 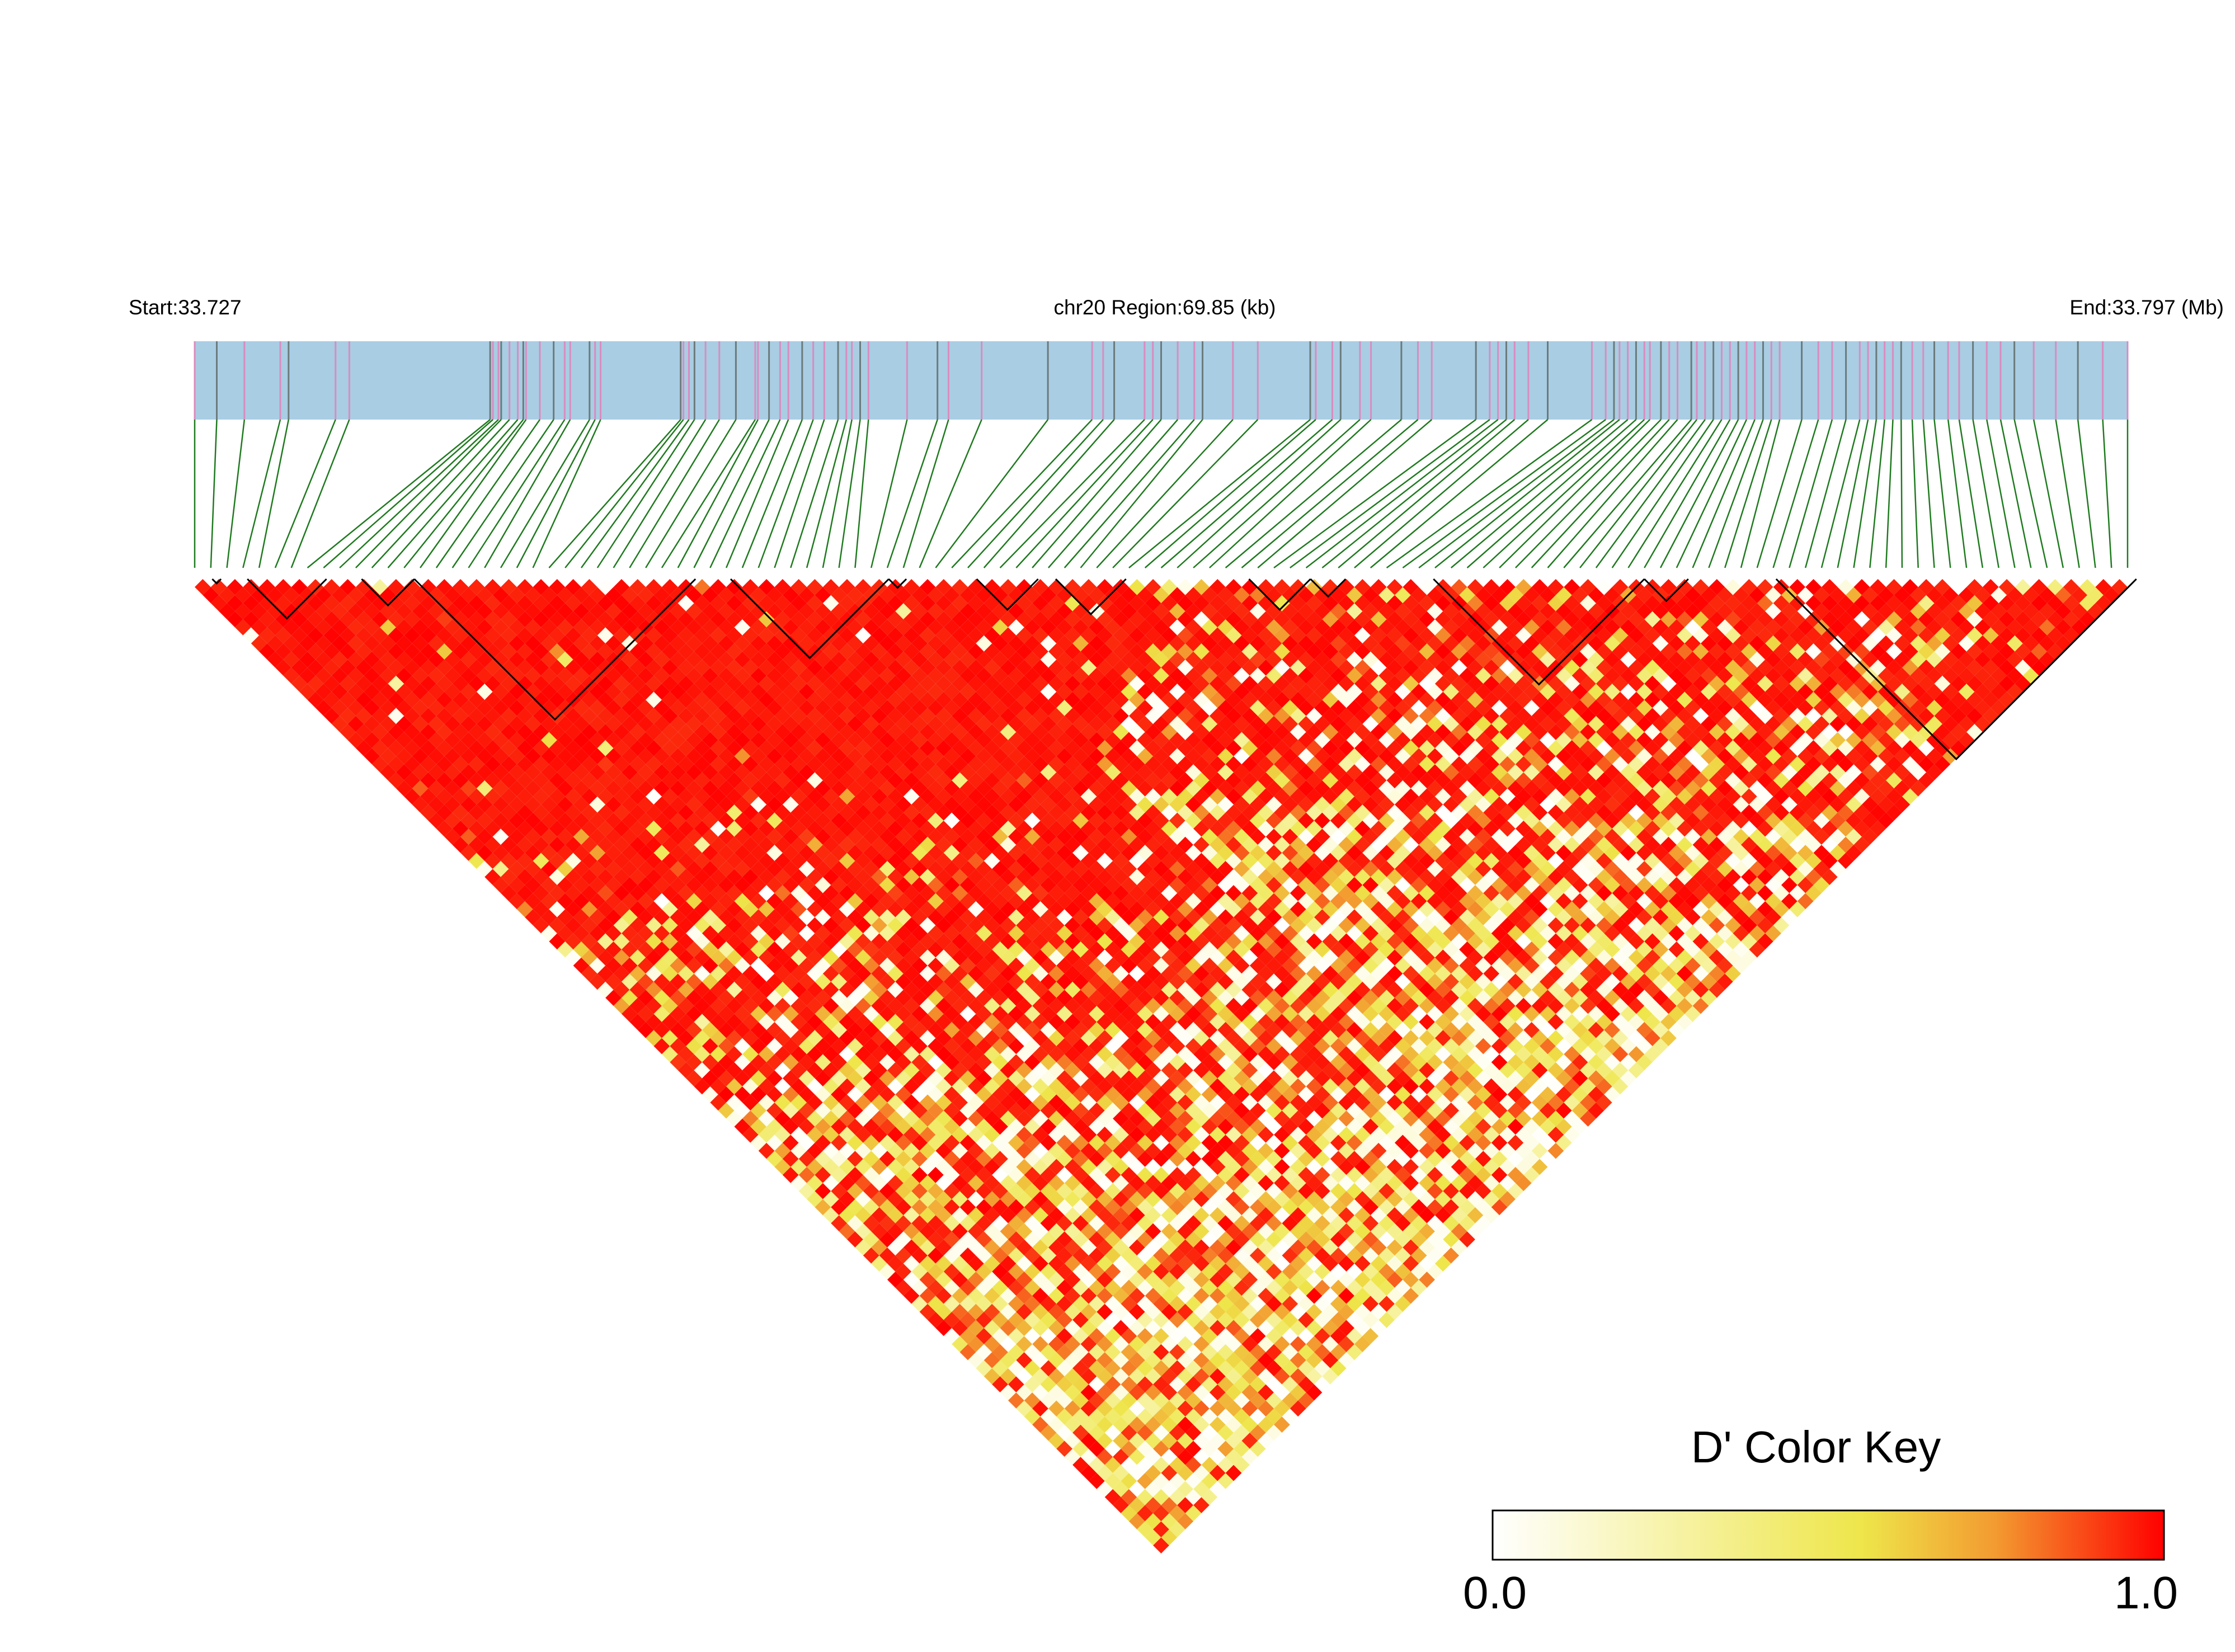 I want to click on region-end-label: End:33.797 (Mb), so click(x=2146, y=308).